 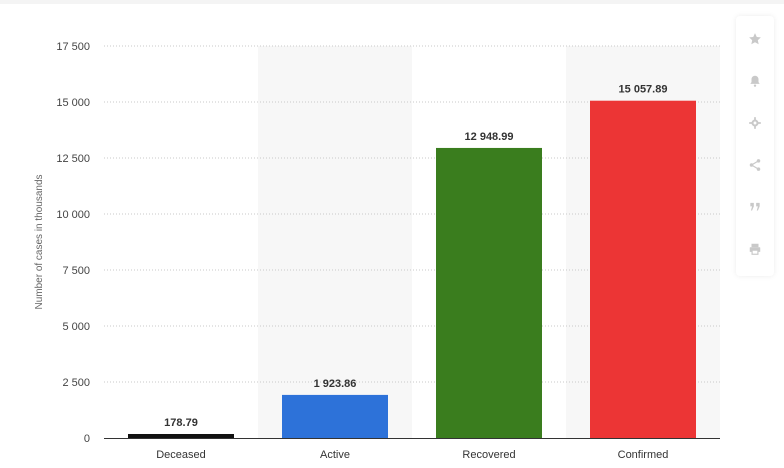 I want to click on chart-toolbar, so click(x=755, y=146).